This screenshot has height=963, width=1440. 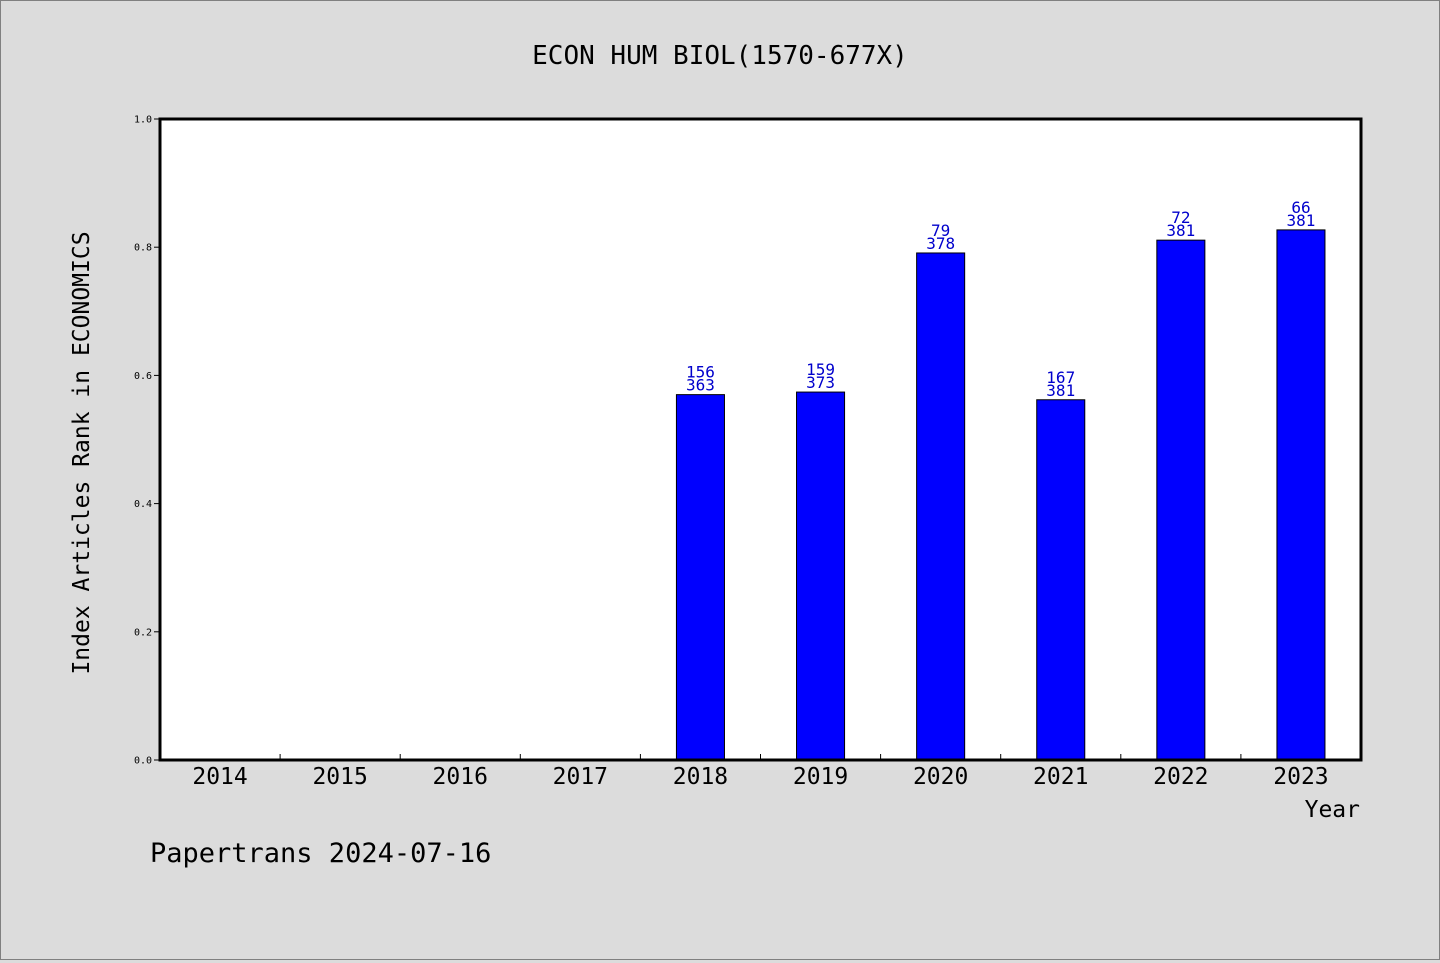 What do you see at coordinates (1300, 207) in the screenshot?
I see `bar-label-rank: 66` at bounding box center [1300, 207].